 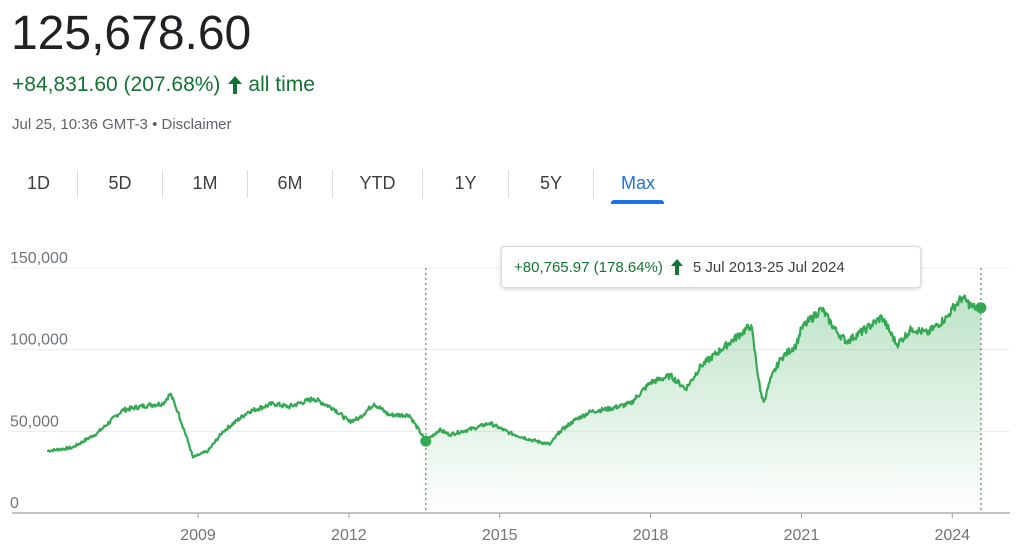 What do you see at coordinates (768, 267) in the screenshot?
I see `tooltip-date-range: 5 Jul 2013-25 Jul 2024` at bounding box center [768, 267].